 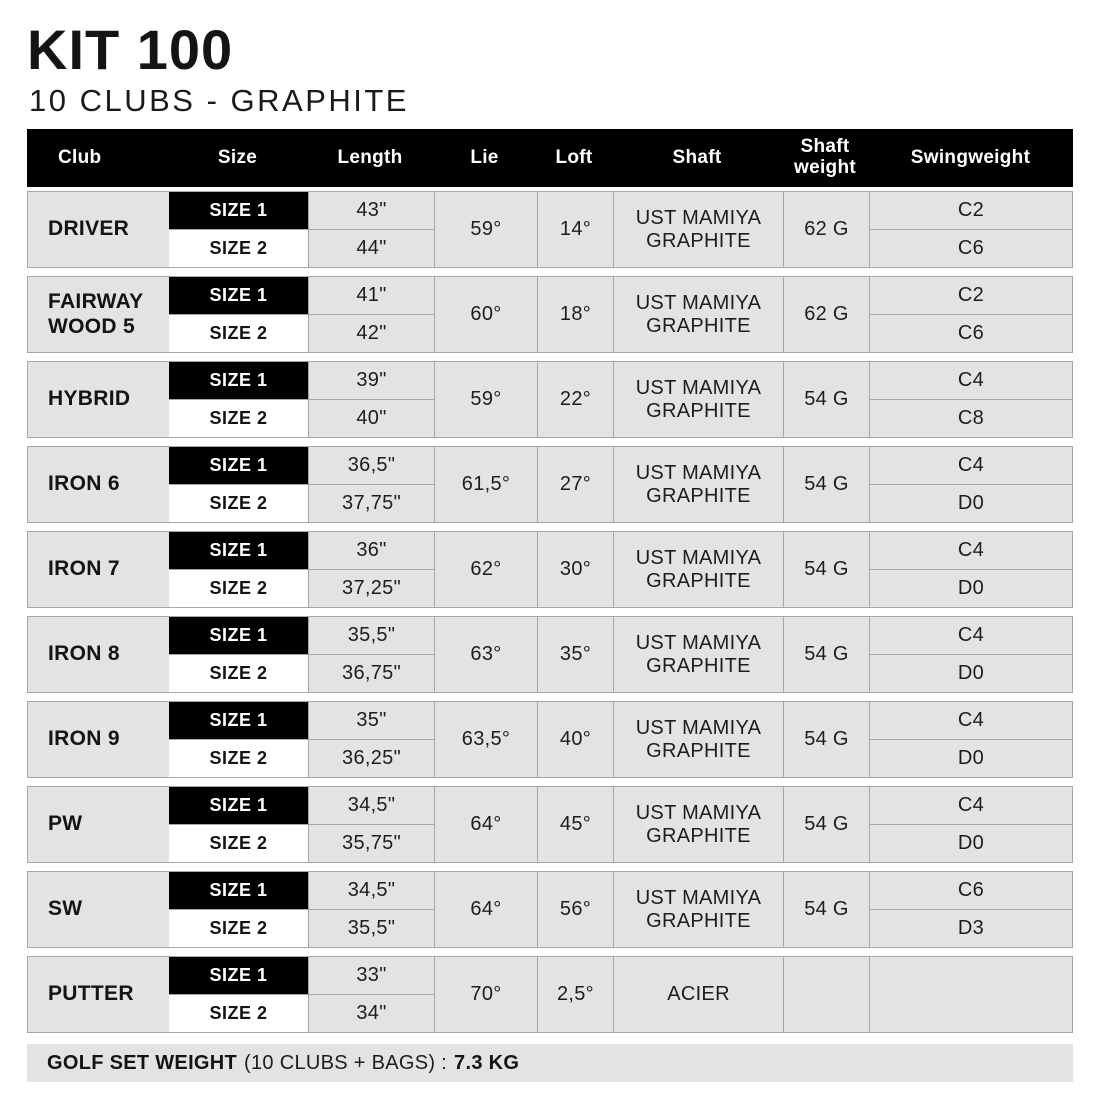 I want to click on club-name: IRON 7, so click(x=84, y=569).